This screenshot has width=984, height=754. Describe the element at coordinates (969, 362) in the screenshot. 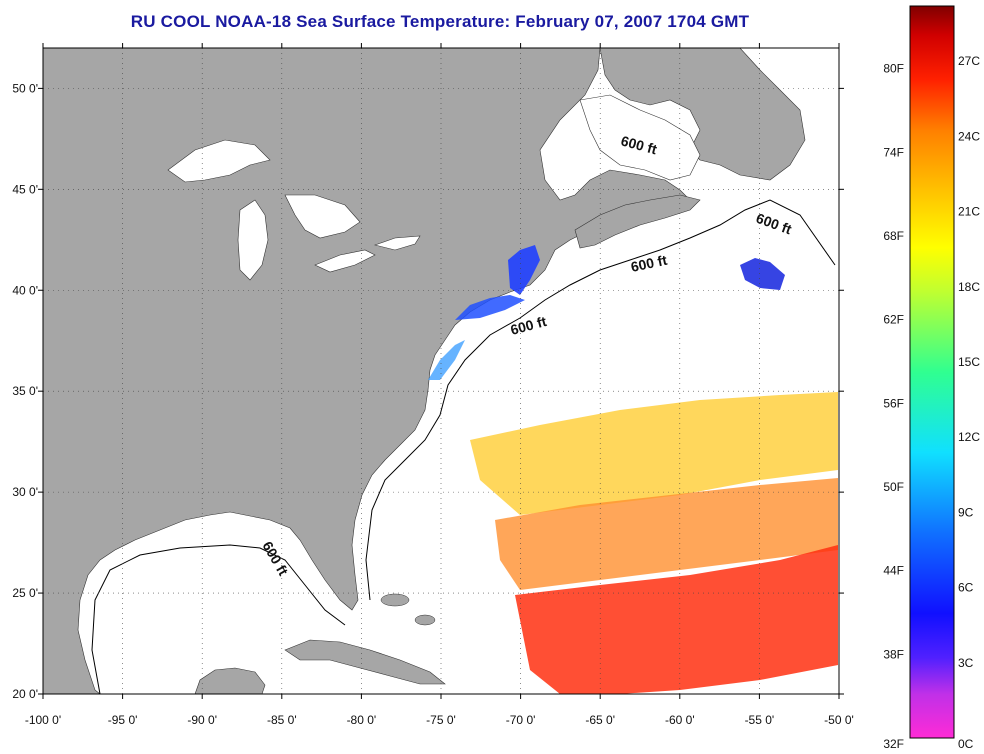

I see `colorbar-c-label: 15C` at that location.